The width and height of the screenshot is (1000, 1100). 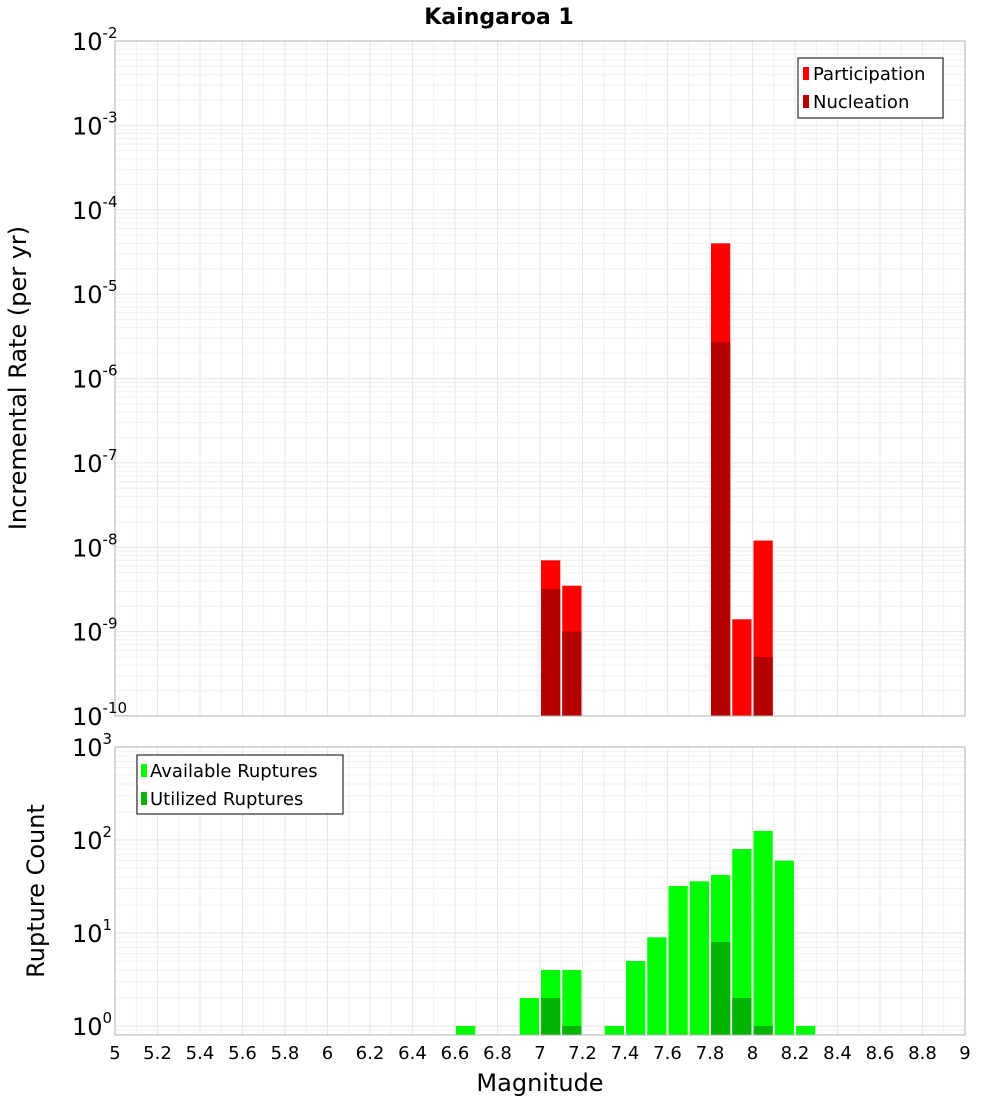 I want to click on legend-swatch-nucleation, so click(x=806, y=101).